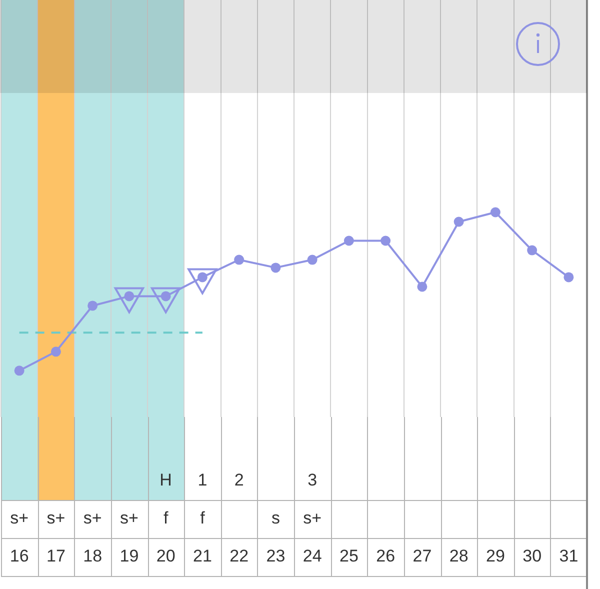  What do you see at coordinates (19, 537) in the screenshot?
I see `x-tick-label: s+ 16` at bounding box center [19, 537].